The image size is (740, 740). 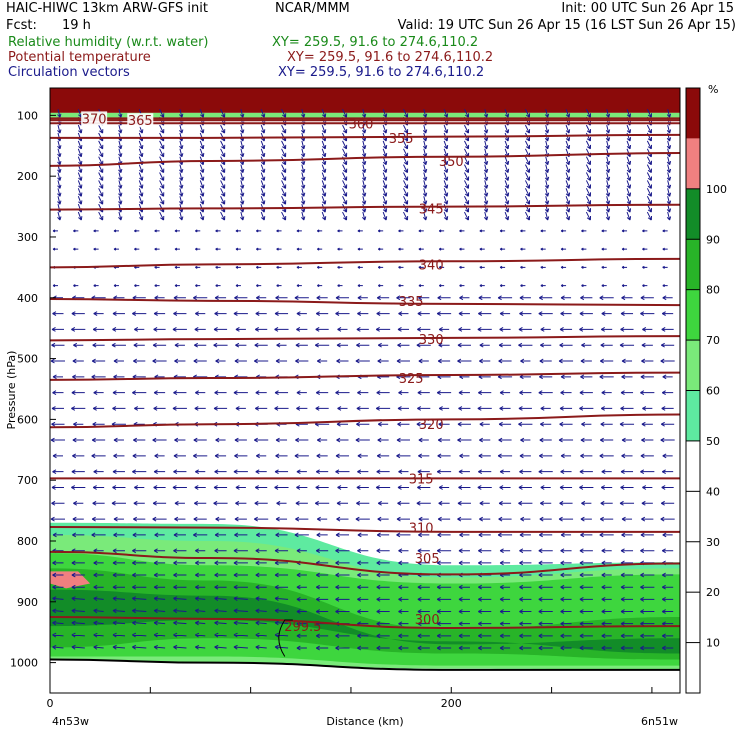 What do you see at coordinates (451, 703) in the screenshot?
I see `x-tick-label: 200` at bounding box center [451, 703].